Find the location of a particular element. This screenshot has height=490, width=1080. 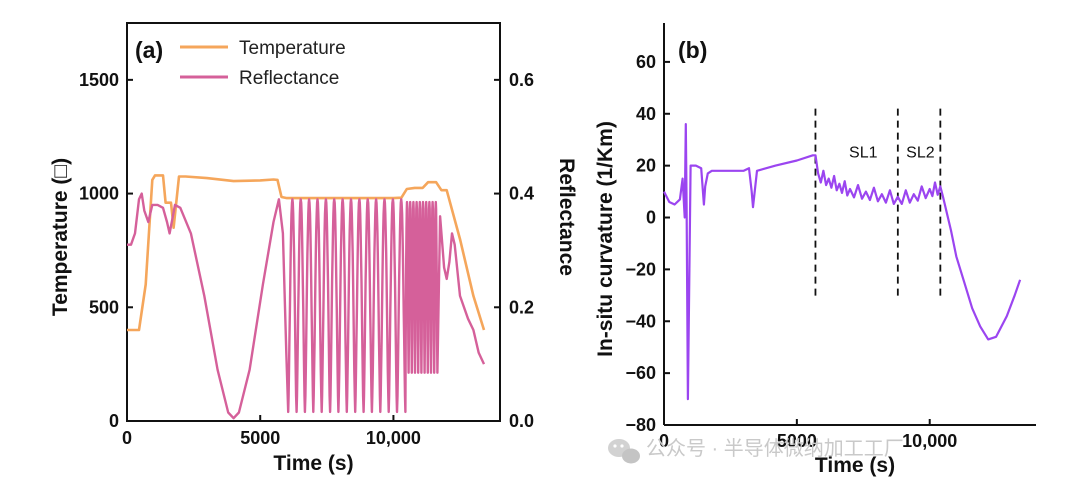

panel-label-b: (b) is located at coordinates (692, 50).